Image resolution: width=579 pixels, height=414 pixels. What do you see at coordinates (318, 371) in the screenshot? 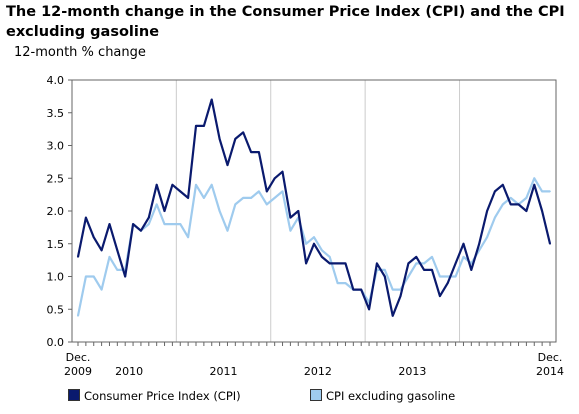
I see `x-tick-label-year: 2012` at bounding box center [318, 371].